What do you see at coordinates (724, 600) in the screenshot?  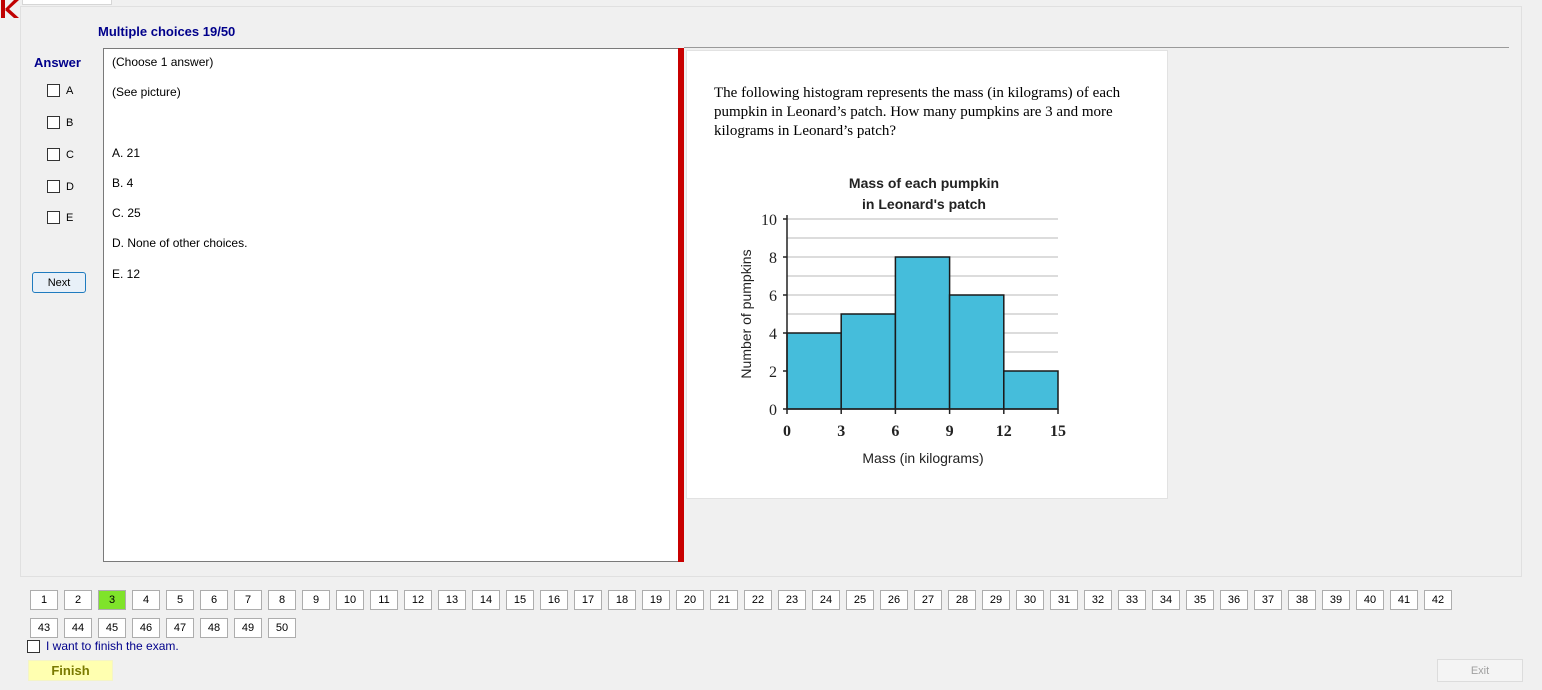 I see `question-number-button: 21` at bounding box center [724, 600].